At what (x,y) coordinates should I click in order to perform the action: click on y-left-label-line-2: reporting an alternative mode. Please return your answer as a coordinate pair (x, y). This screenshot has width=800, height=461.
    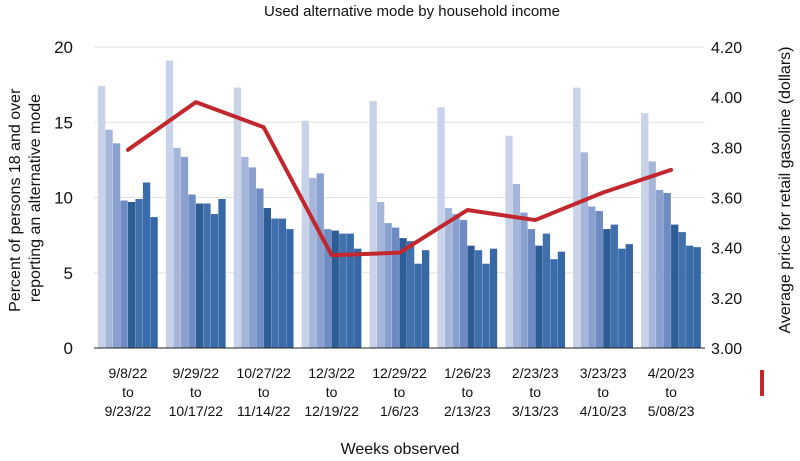
    Looking at the image, I should click on (35, 198).